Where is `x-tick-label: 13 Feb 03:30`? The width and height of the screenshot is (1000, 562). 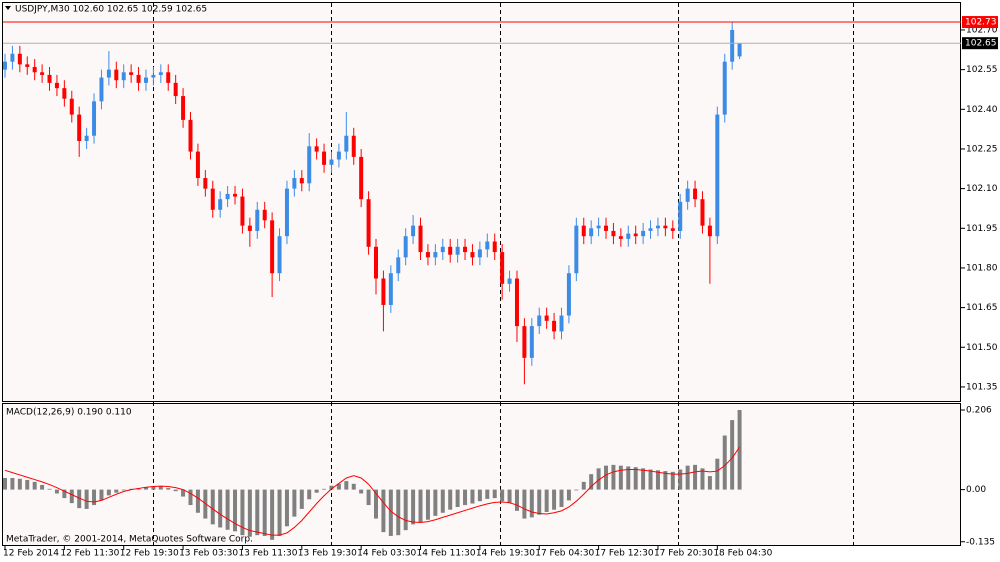 x-tick-label: 13 Feb 03:30 is located at coordinates (208, 554).